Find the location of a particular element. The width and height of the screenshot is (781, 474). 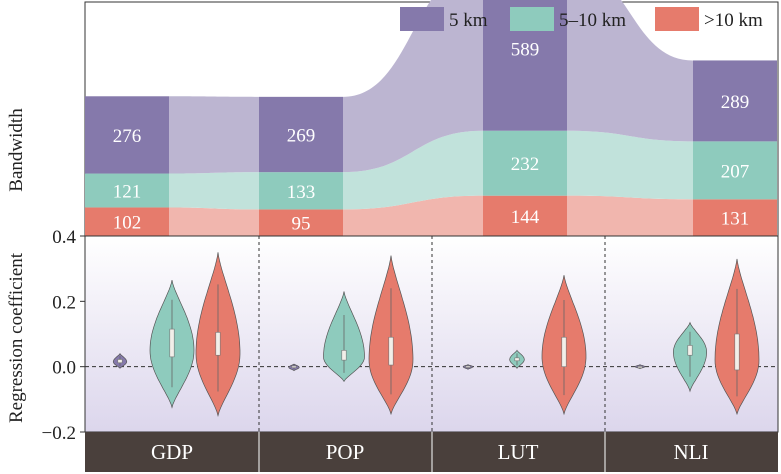

bar-value-GDP-5 km: 276 is located at coordinates (127, 136).